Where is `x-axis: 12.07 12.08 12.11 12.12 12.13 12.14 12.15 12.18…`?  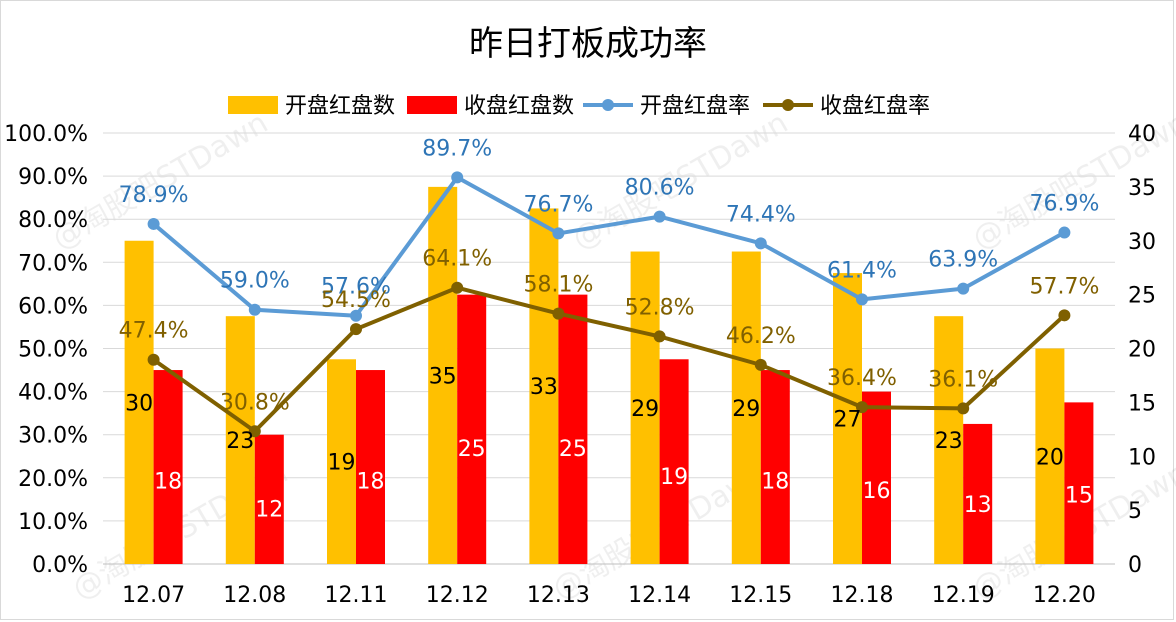
x-axis: 12.07 12.08 12.11 12.12 12.13 12.14 12.15 12.18… is located at coordinates (609, 595).